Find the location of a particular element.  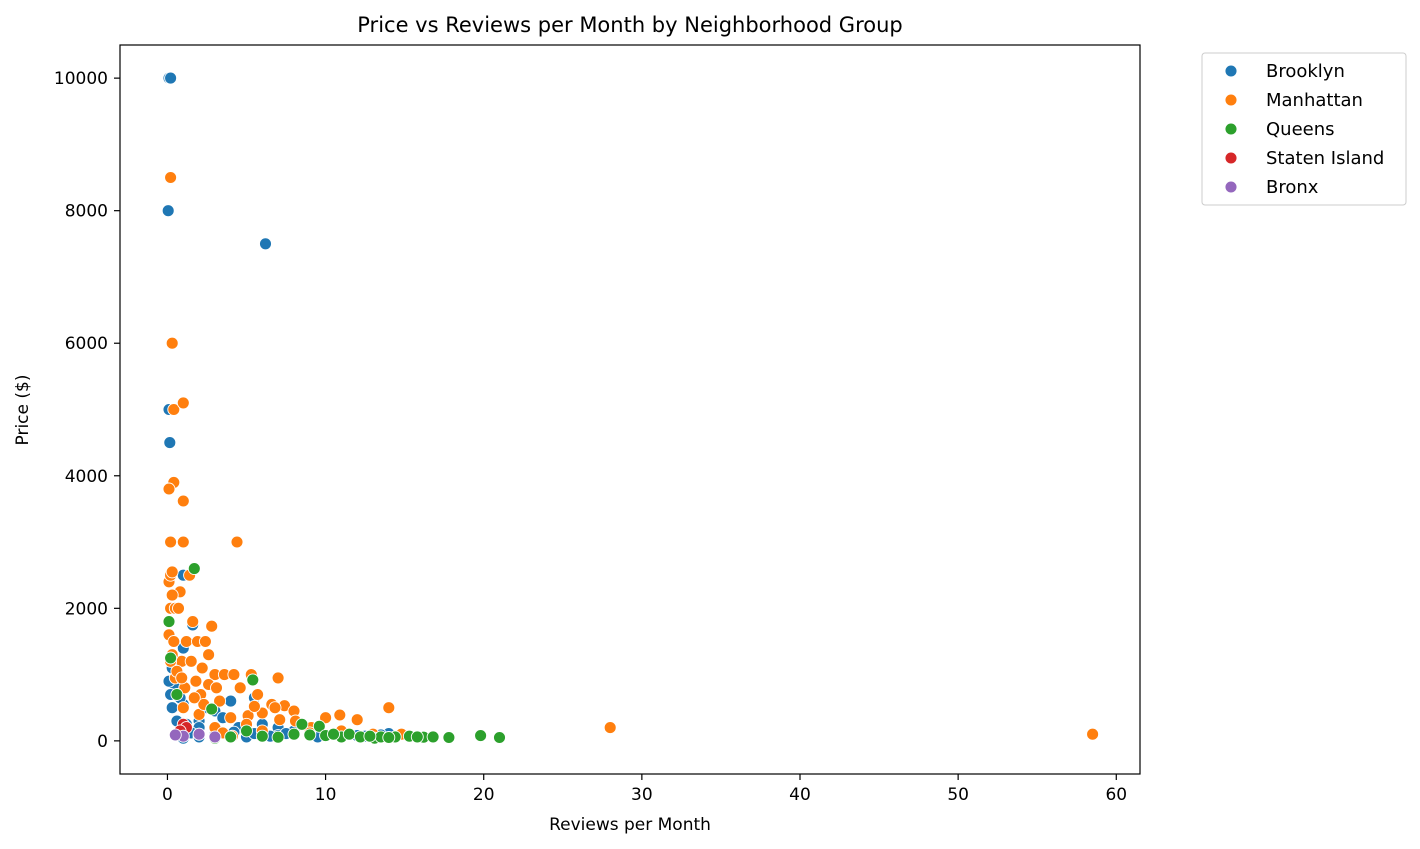

y-tick-label: 4000 is located at coordinates (86, 477).